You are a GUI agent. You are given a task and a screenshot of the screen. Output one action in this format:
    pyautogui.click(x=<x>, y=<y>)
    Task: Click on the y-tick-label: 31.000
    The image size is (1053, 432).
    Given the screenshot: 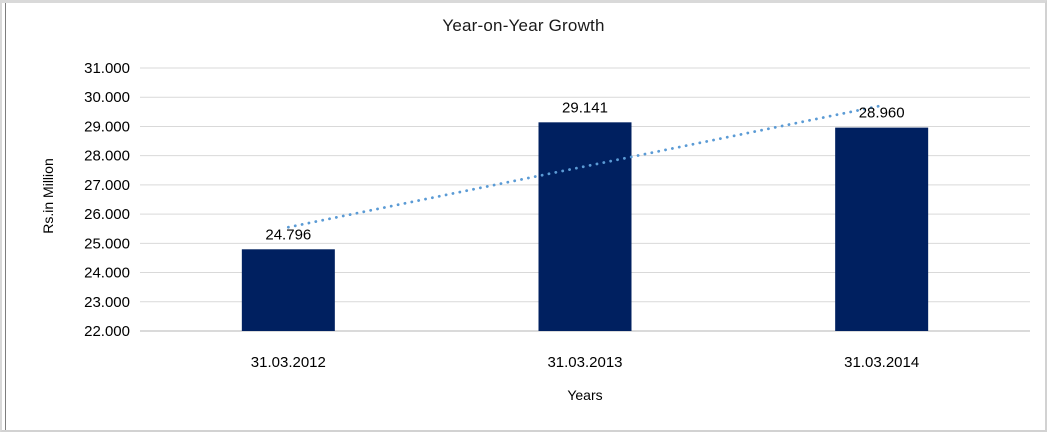 What is the action you would take?
    pyautogui.click(x=107, y=68)
    